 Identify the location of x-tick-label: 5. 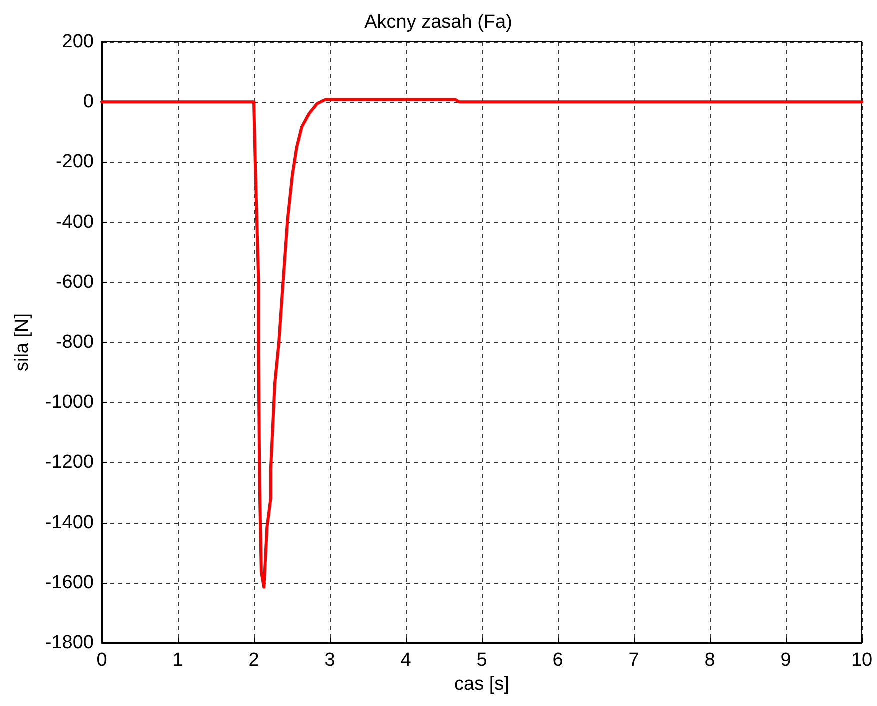
(482, 660).